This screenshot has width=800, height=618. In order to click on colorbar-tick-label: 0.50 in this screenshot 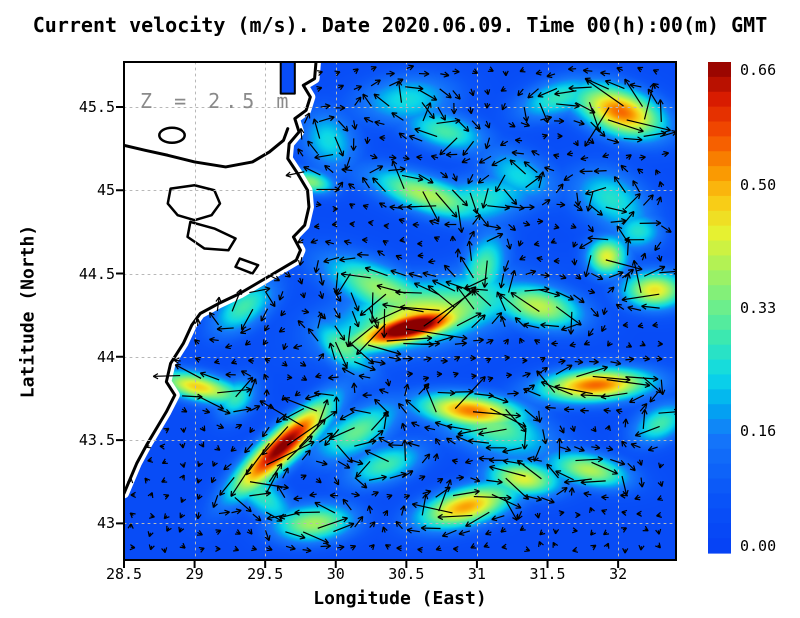, I will do `click(758, 185)`.